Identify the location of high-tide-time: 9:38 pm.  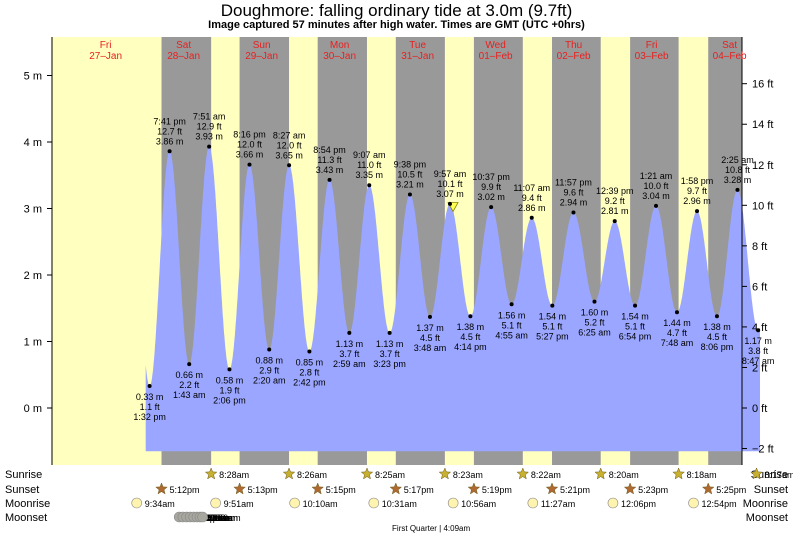
(410, 165).